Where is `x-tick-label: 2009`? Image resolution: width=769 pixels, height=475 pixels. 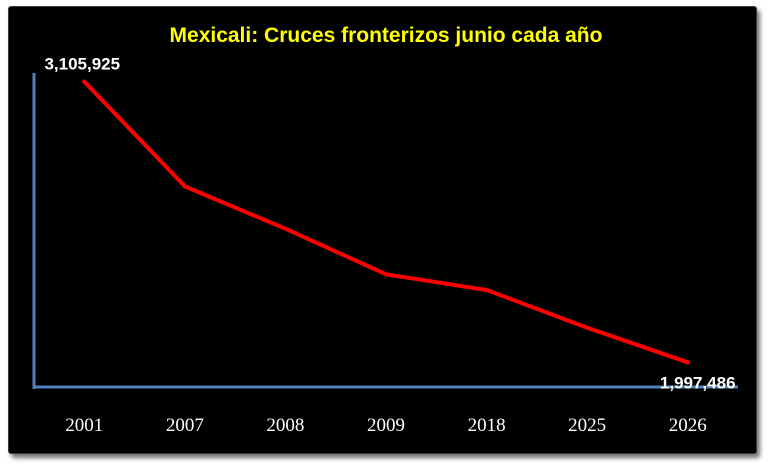 x-tick-label: 2009 is located at coordinates (386, 425).